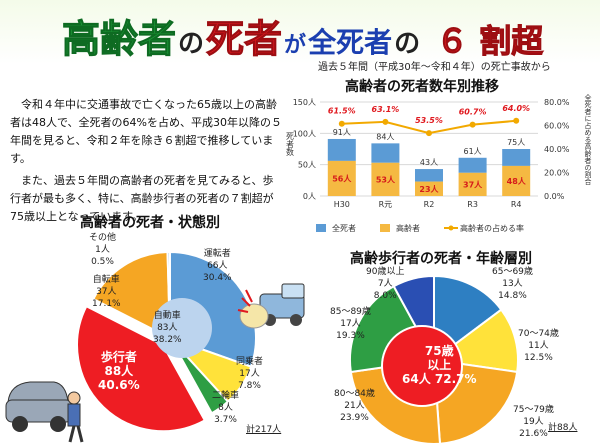  I want to click on bar-elderly-label: 37人, so click(473, 184).